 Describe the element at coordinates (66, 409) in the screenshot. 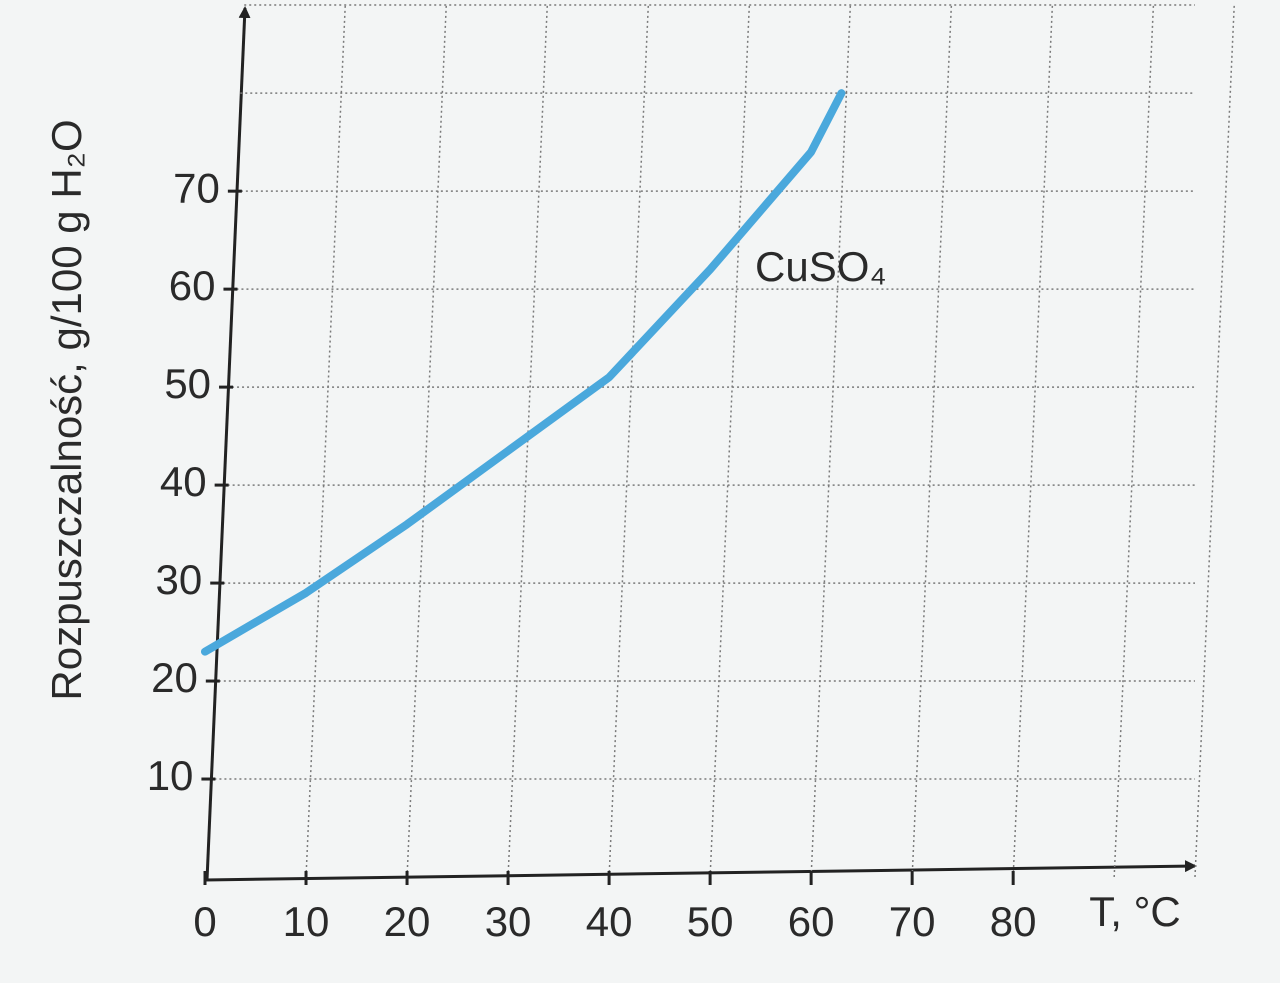

I see `y-axis-label: Rozpuszczalność, g/100 g H₂O` at that location.